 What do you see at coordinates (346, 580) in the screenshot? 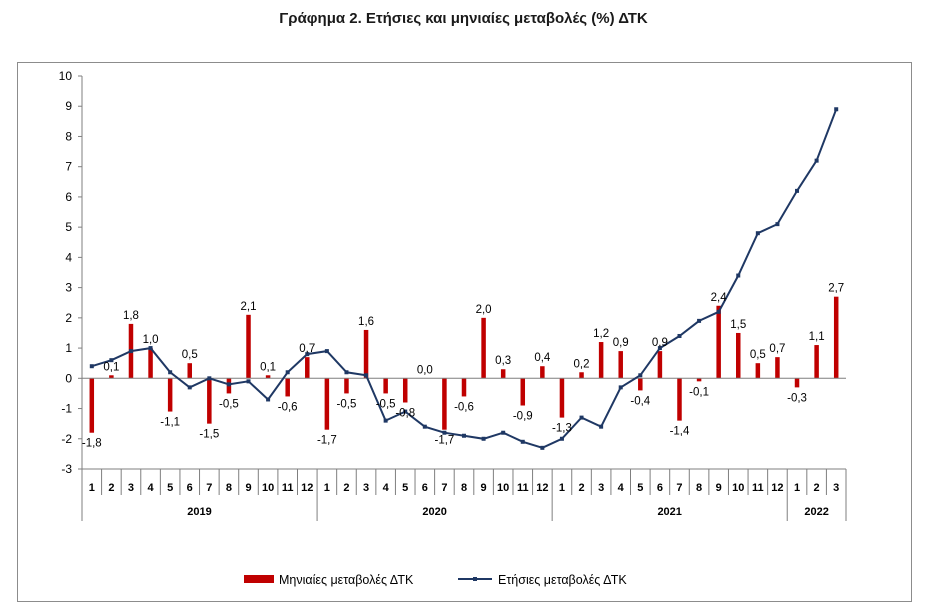
I see `legend-label-monthly: Μηνιαίες μεταβολές ΔΤΚ` at bounding box center [346, 580].